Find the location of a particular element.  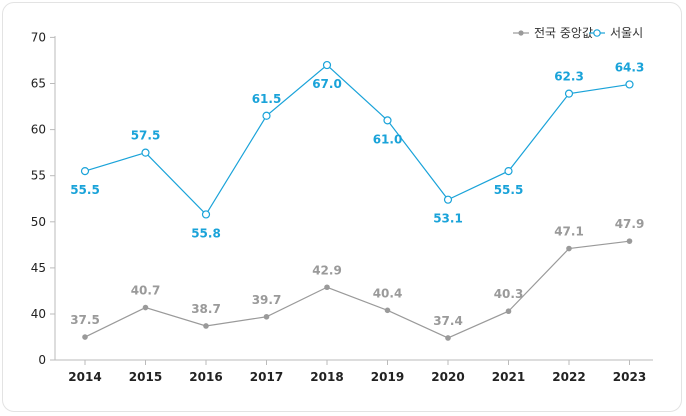

x-tick-label: 2019 is located at coordinates (387, 377).